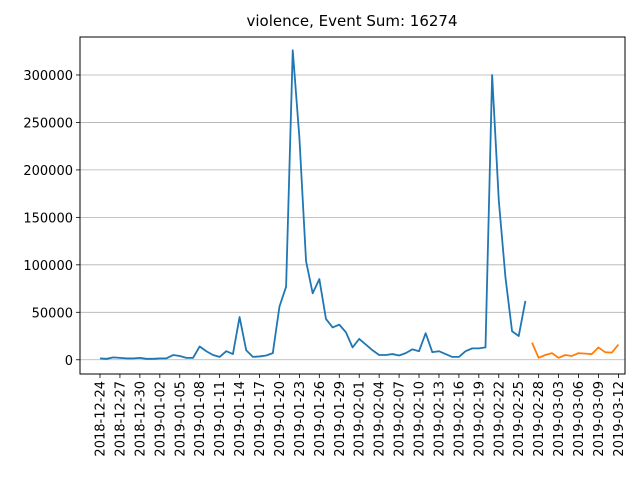  I want to click on x-tick-label: 2019-03-03, so click(559, 419).